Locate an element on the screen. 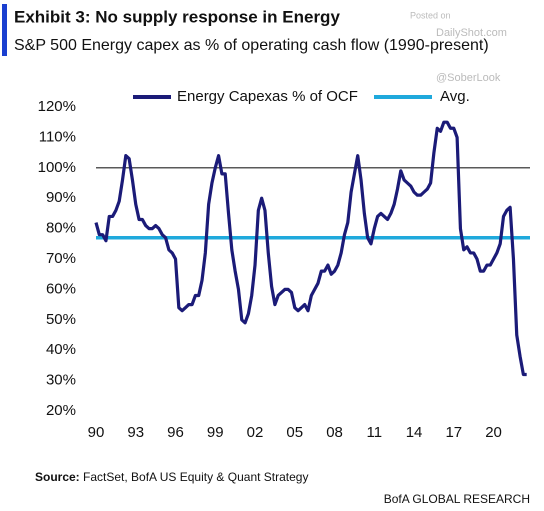 The width and height of the screenshot is (544, 511). x-tick-label: 14 is located at coordinates (414, 432).